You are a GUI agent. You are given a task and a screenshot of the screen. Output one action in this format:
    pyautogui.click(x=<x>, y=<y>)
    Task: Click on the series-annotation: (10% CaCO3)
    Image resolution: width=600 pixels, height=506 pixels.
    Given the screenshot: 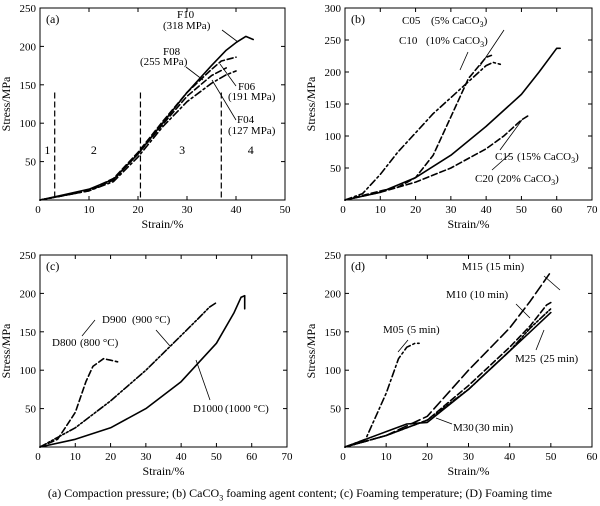 What is the action you would take?
    pyautogui.click(x=457, y=42)
    